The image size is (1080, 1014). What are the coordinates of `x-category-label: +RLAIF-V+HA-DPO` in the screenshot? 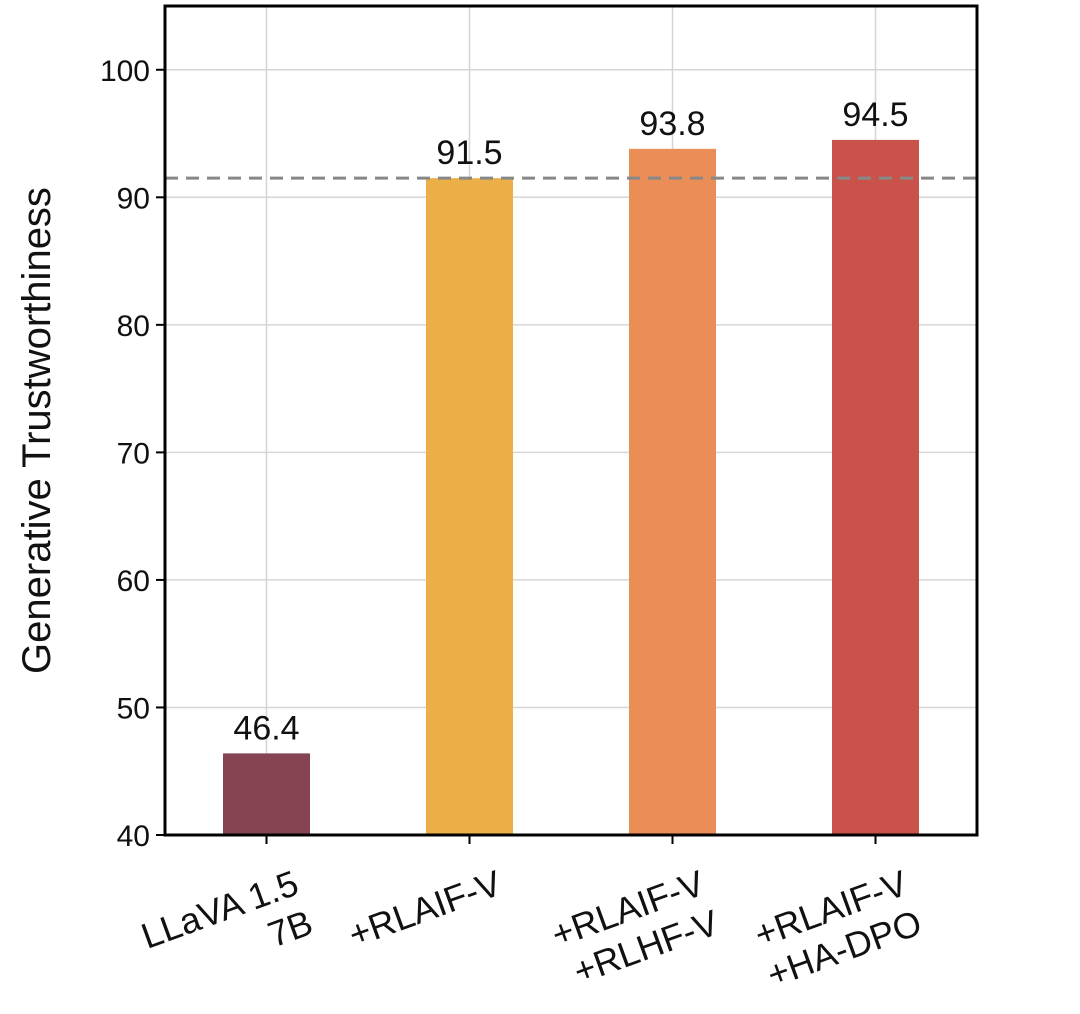 It's located at (837, 928).